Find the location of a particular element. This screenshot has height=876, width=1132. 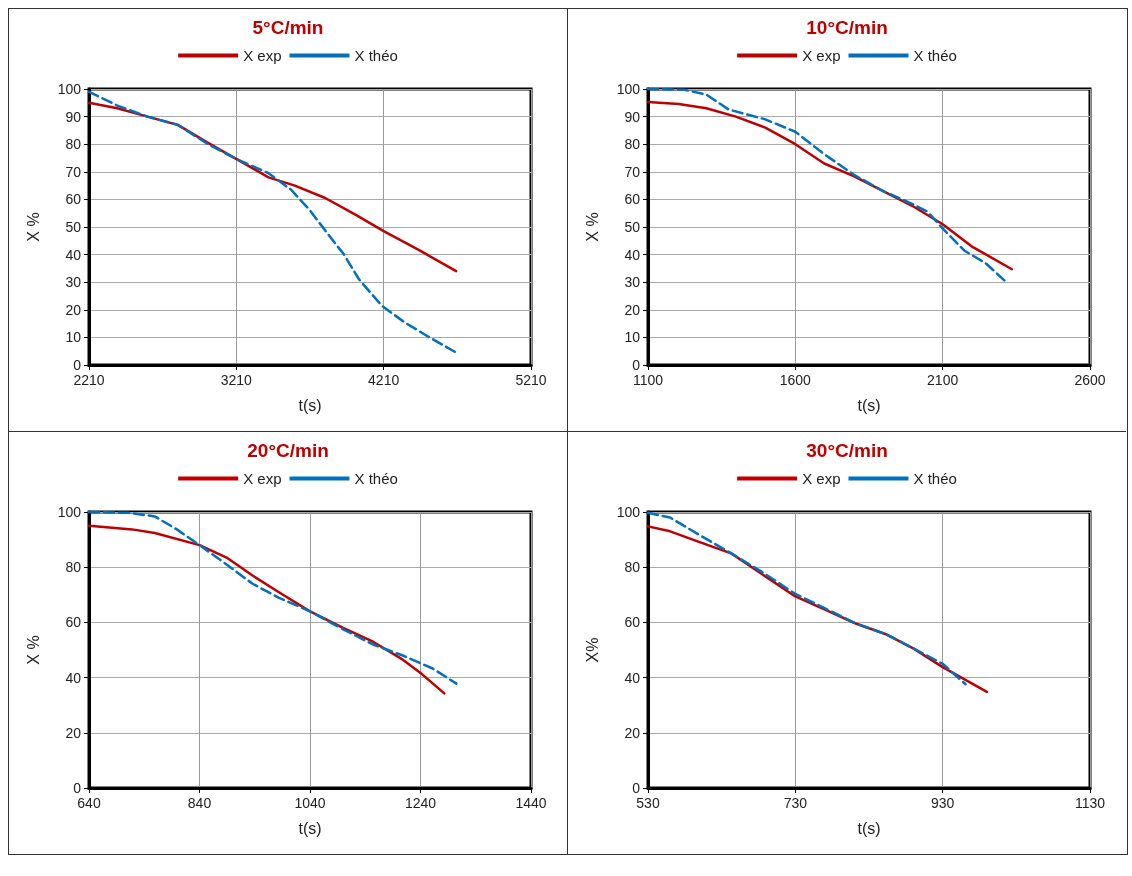

x-tick-label: 2600 is located at coordinates (1090, 380).